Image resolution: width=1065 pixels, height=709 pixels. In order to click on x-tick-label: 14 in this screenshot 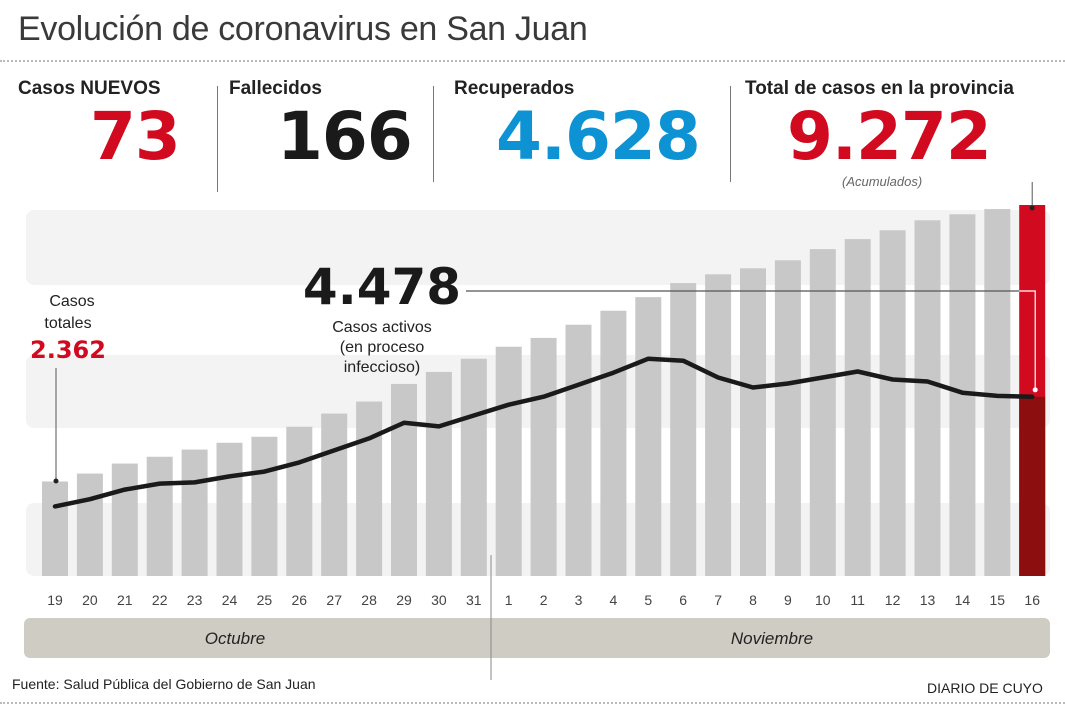, I will do `click(963, 600)`.